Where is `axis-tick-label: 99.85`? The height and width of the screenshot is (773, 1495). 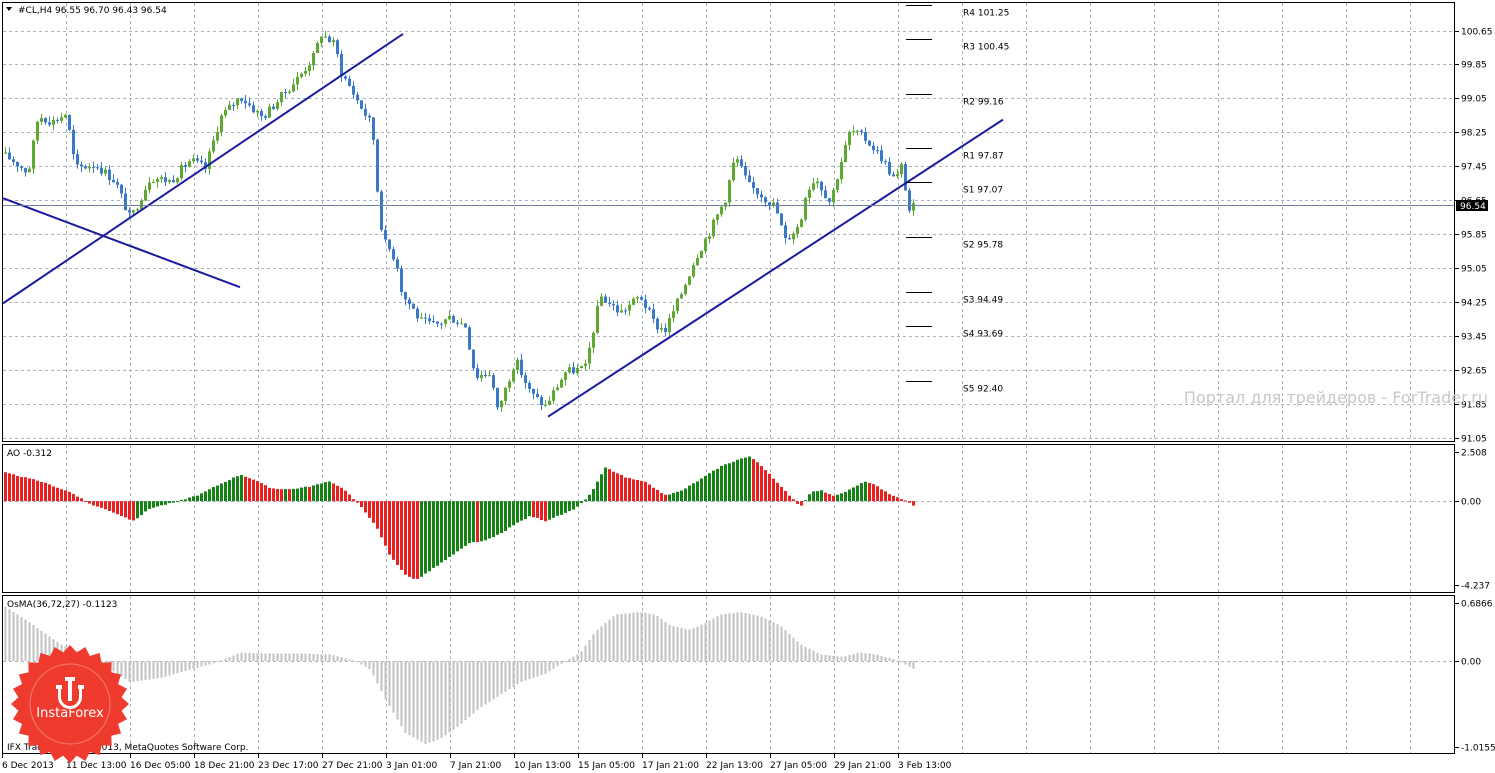
axis-tick-label: 99.85 is located at coordinates (1474, 66).